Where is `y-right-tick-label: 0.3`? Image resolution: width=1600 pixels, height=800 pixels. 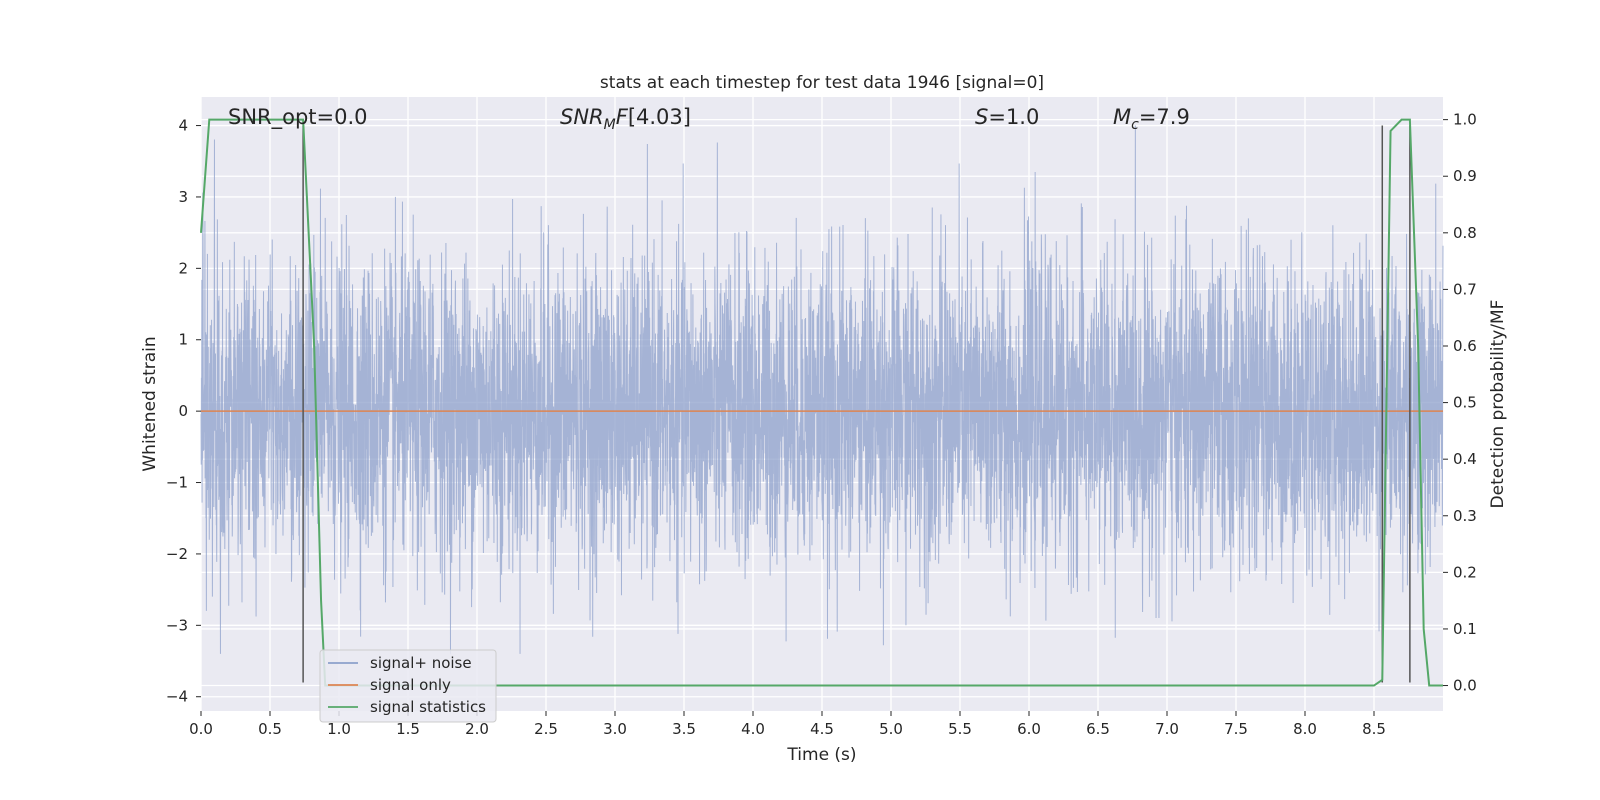
y-right-tick-label: 0.3 is located at coordinates (1465, 516).